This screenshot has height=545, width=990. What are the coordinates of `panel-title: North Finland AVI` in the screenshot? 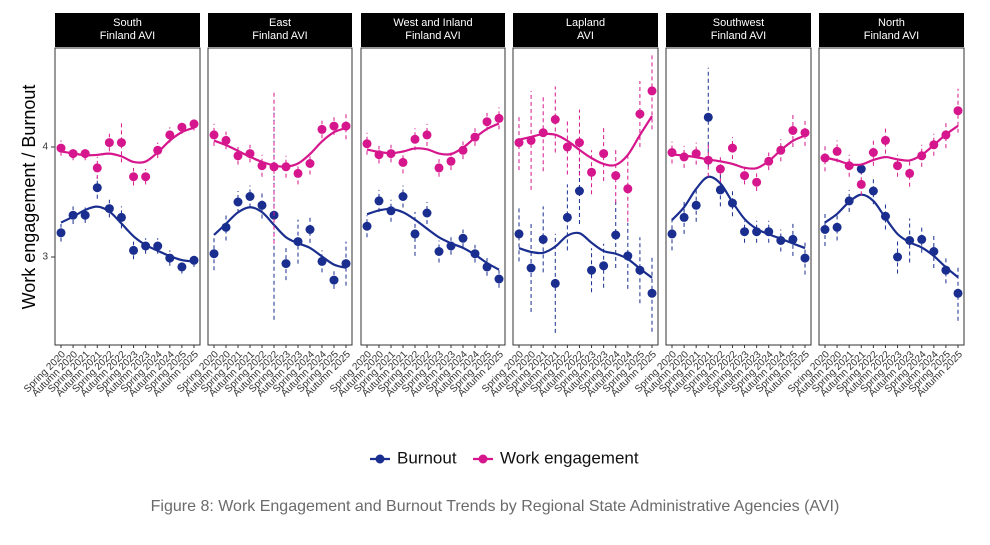 It's located at (891, 30).